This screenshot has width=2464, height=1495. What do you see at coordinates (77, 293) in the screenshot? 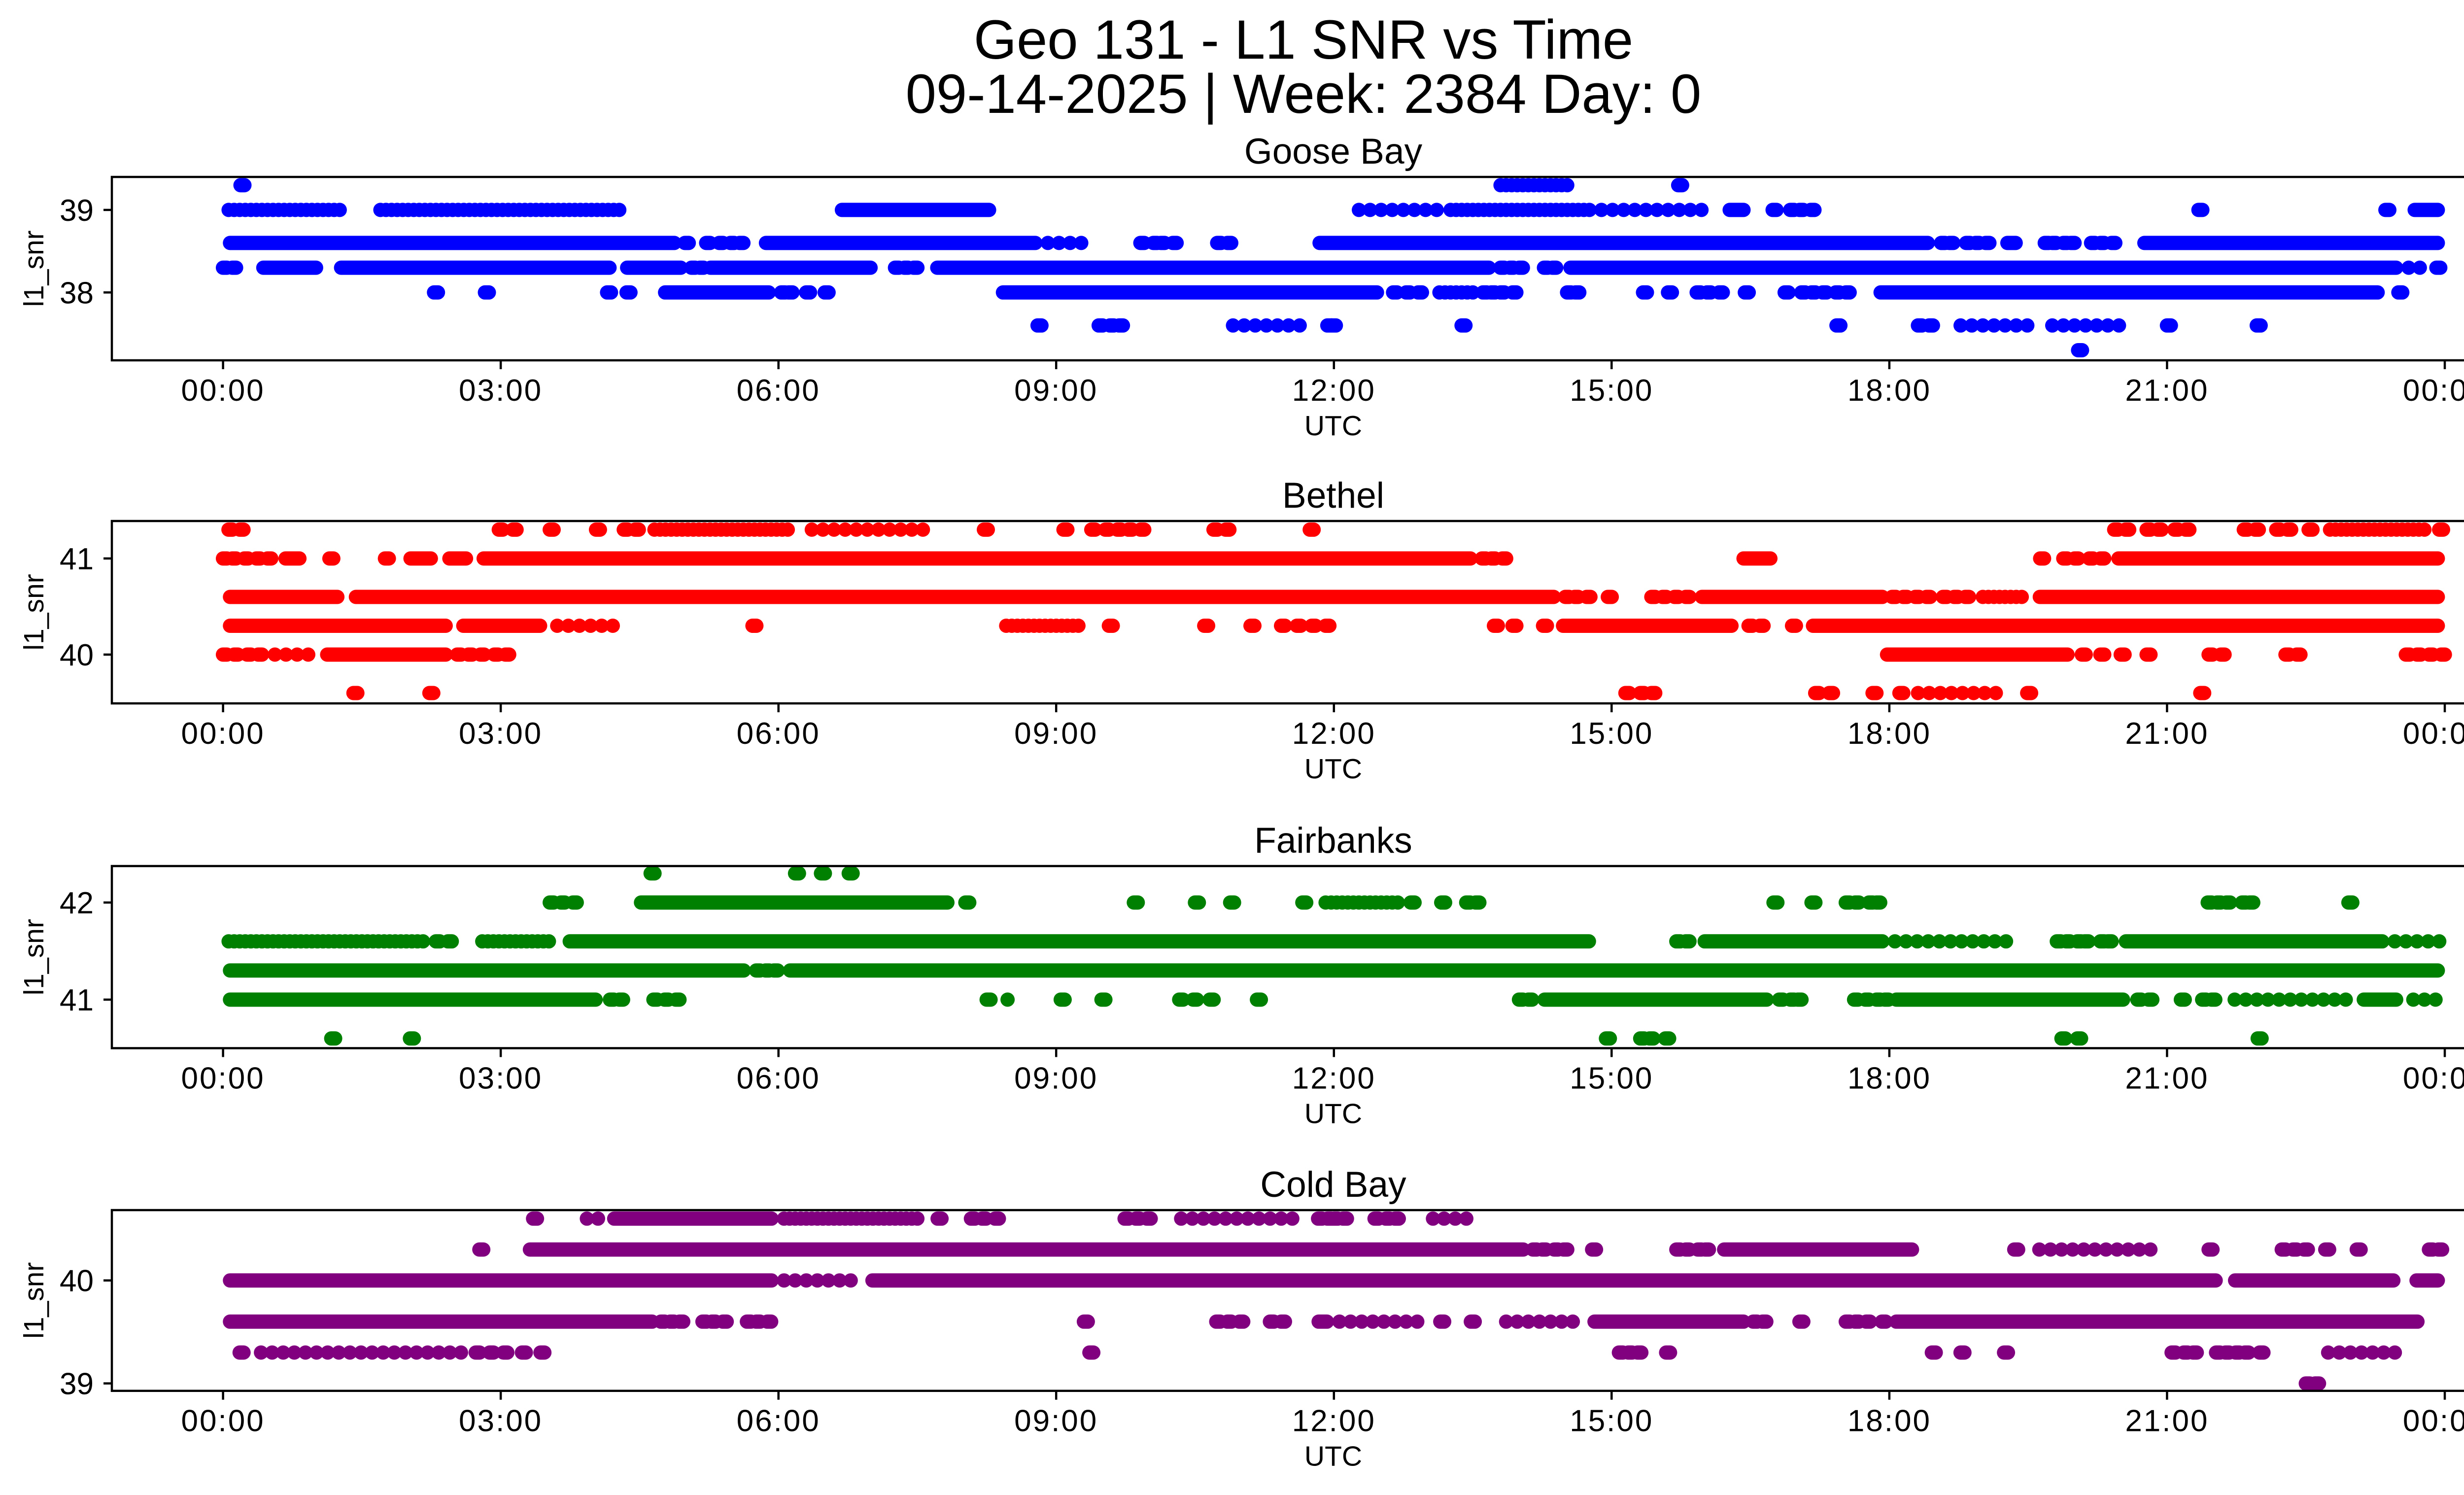
I see `svg-text: 38` at bounding box center [77, 293].